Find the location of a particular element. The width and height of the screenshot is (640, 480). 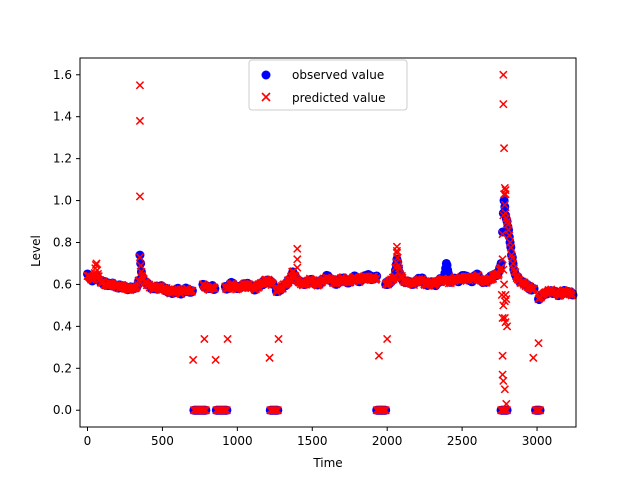

legend-predicted-marker is located at coordinates (266, 97).